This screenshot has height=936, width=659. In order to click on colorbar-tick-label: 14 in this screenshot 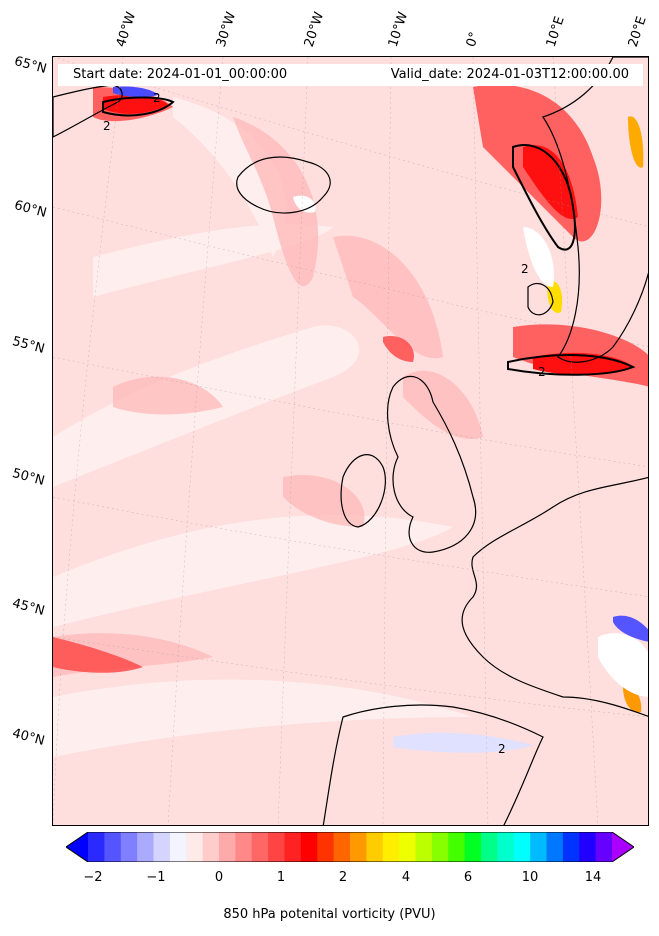, I will do `click(593, 877)`.